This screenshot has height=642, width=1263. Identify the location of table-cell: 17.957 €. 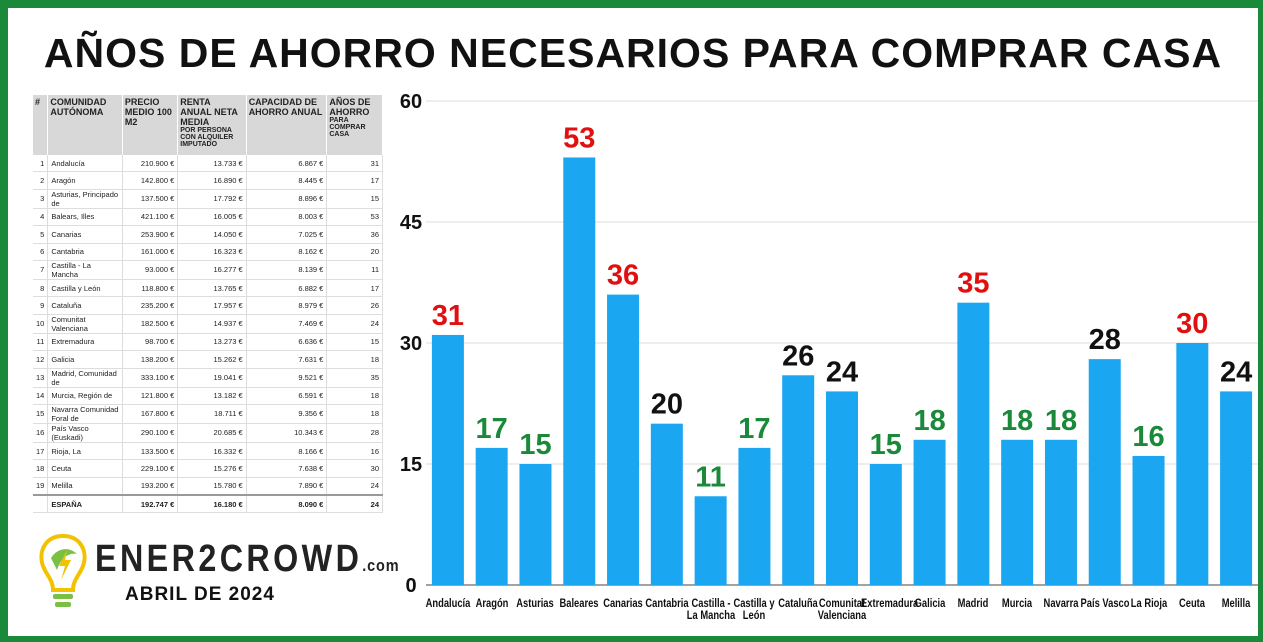
(212, 305).